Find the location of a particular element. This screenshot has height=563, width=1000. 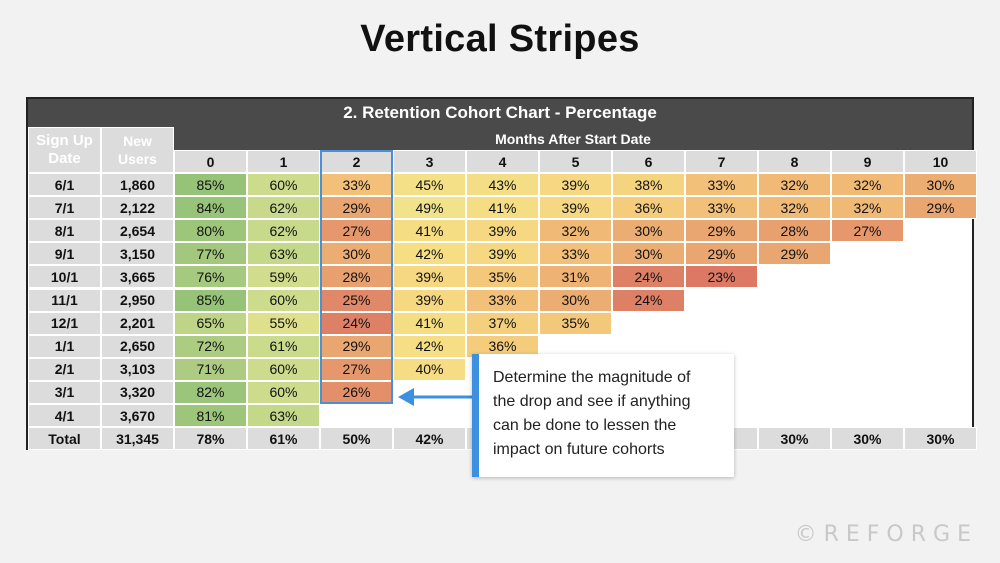

retention-cell: 28% is located at coordinates (794, 231).